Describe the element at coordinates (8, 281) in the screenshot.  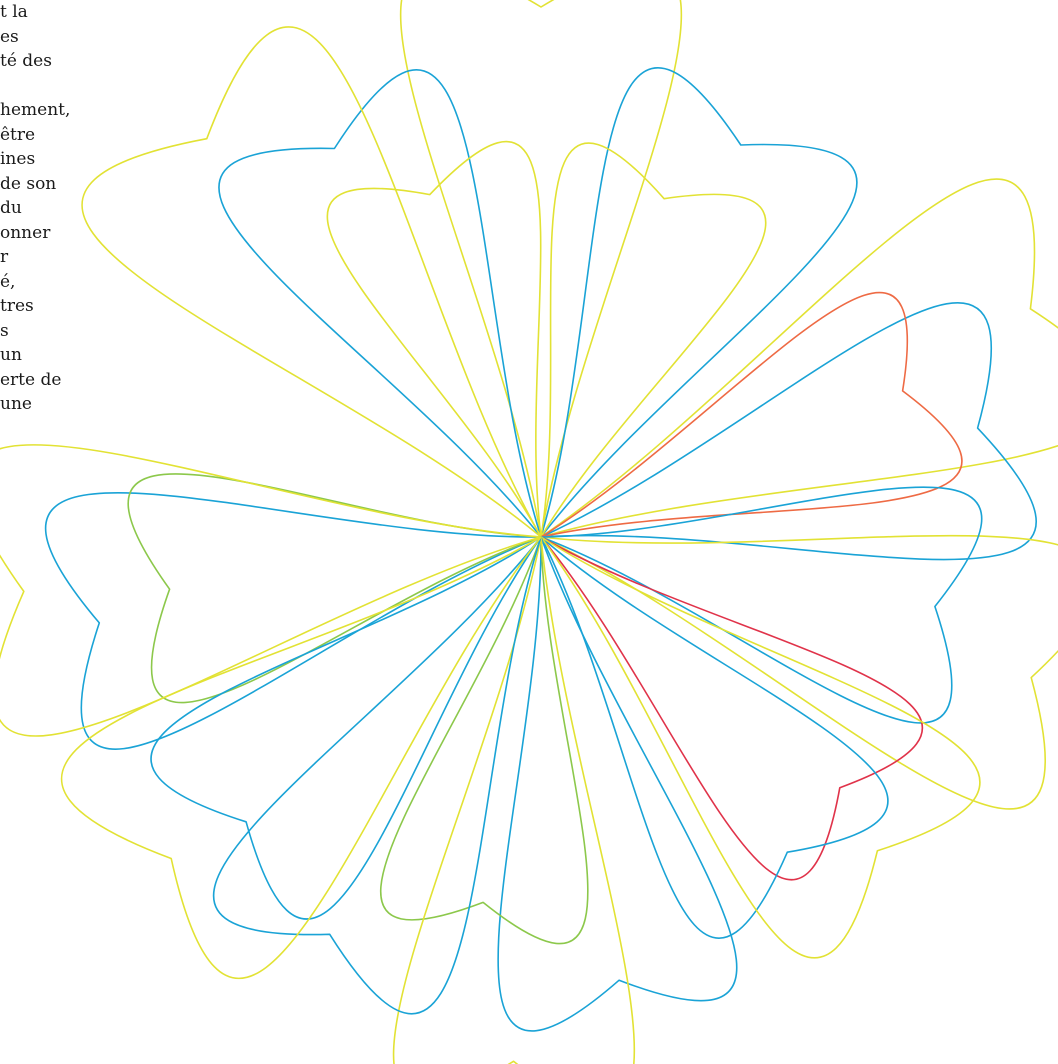
I see `text-line: é,` at that location.